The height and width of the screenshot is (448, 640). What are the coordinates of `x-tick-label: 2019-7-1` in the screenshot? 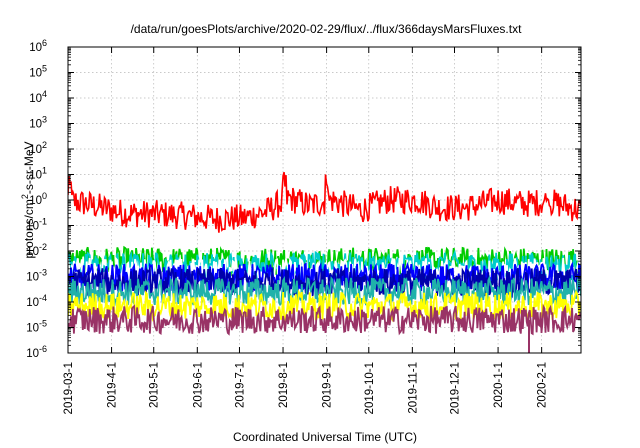 It's located at (240, 385).